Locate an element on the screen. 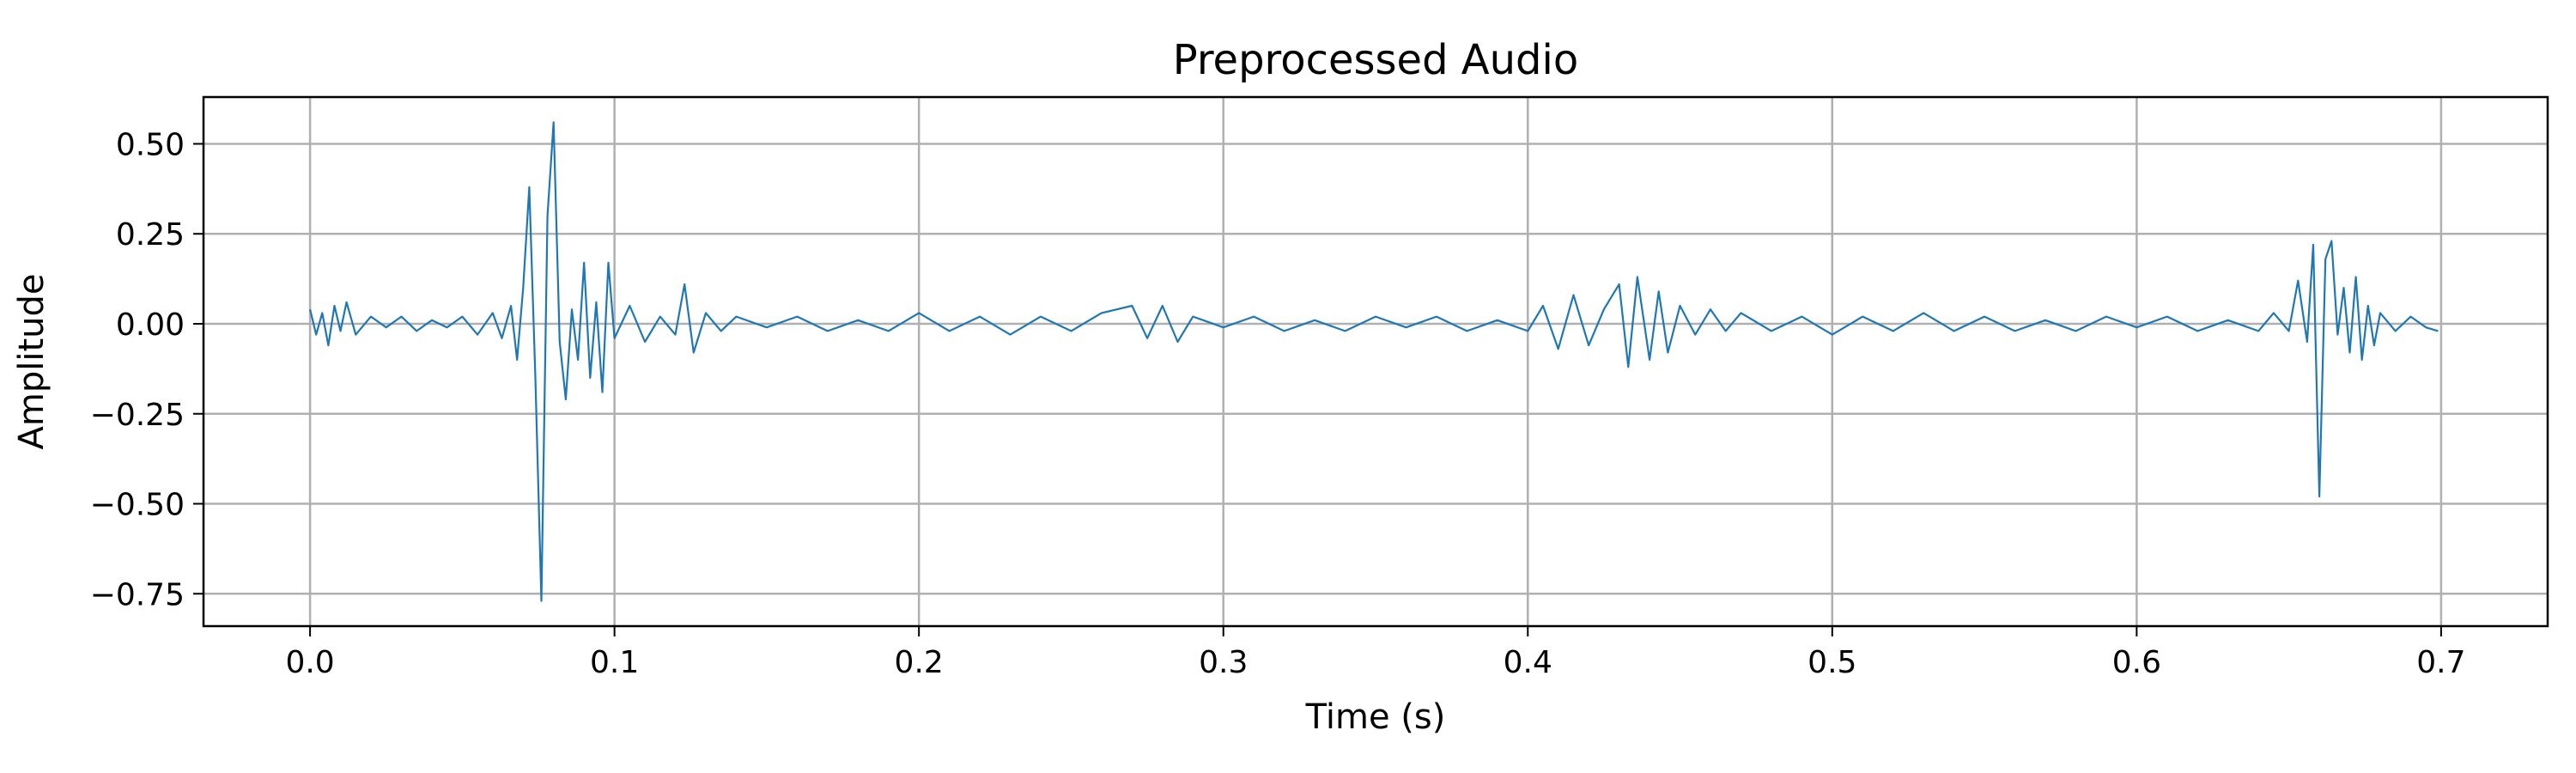 The width and height of the screenshot is (2576, 773). x-tick-label: 0.2 is located at coordinates (919, 662).